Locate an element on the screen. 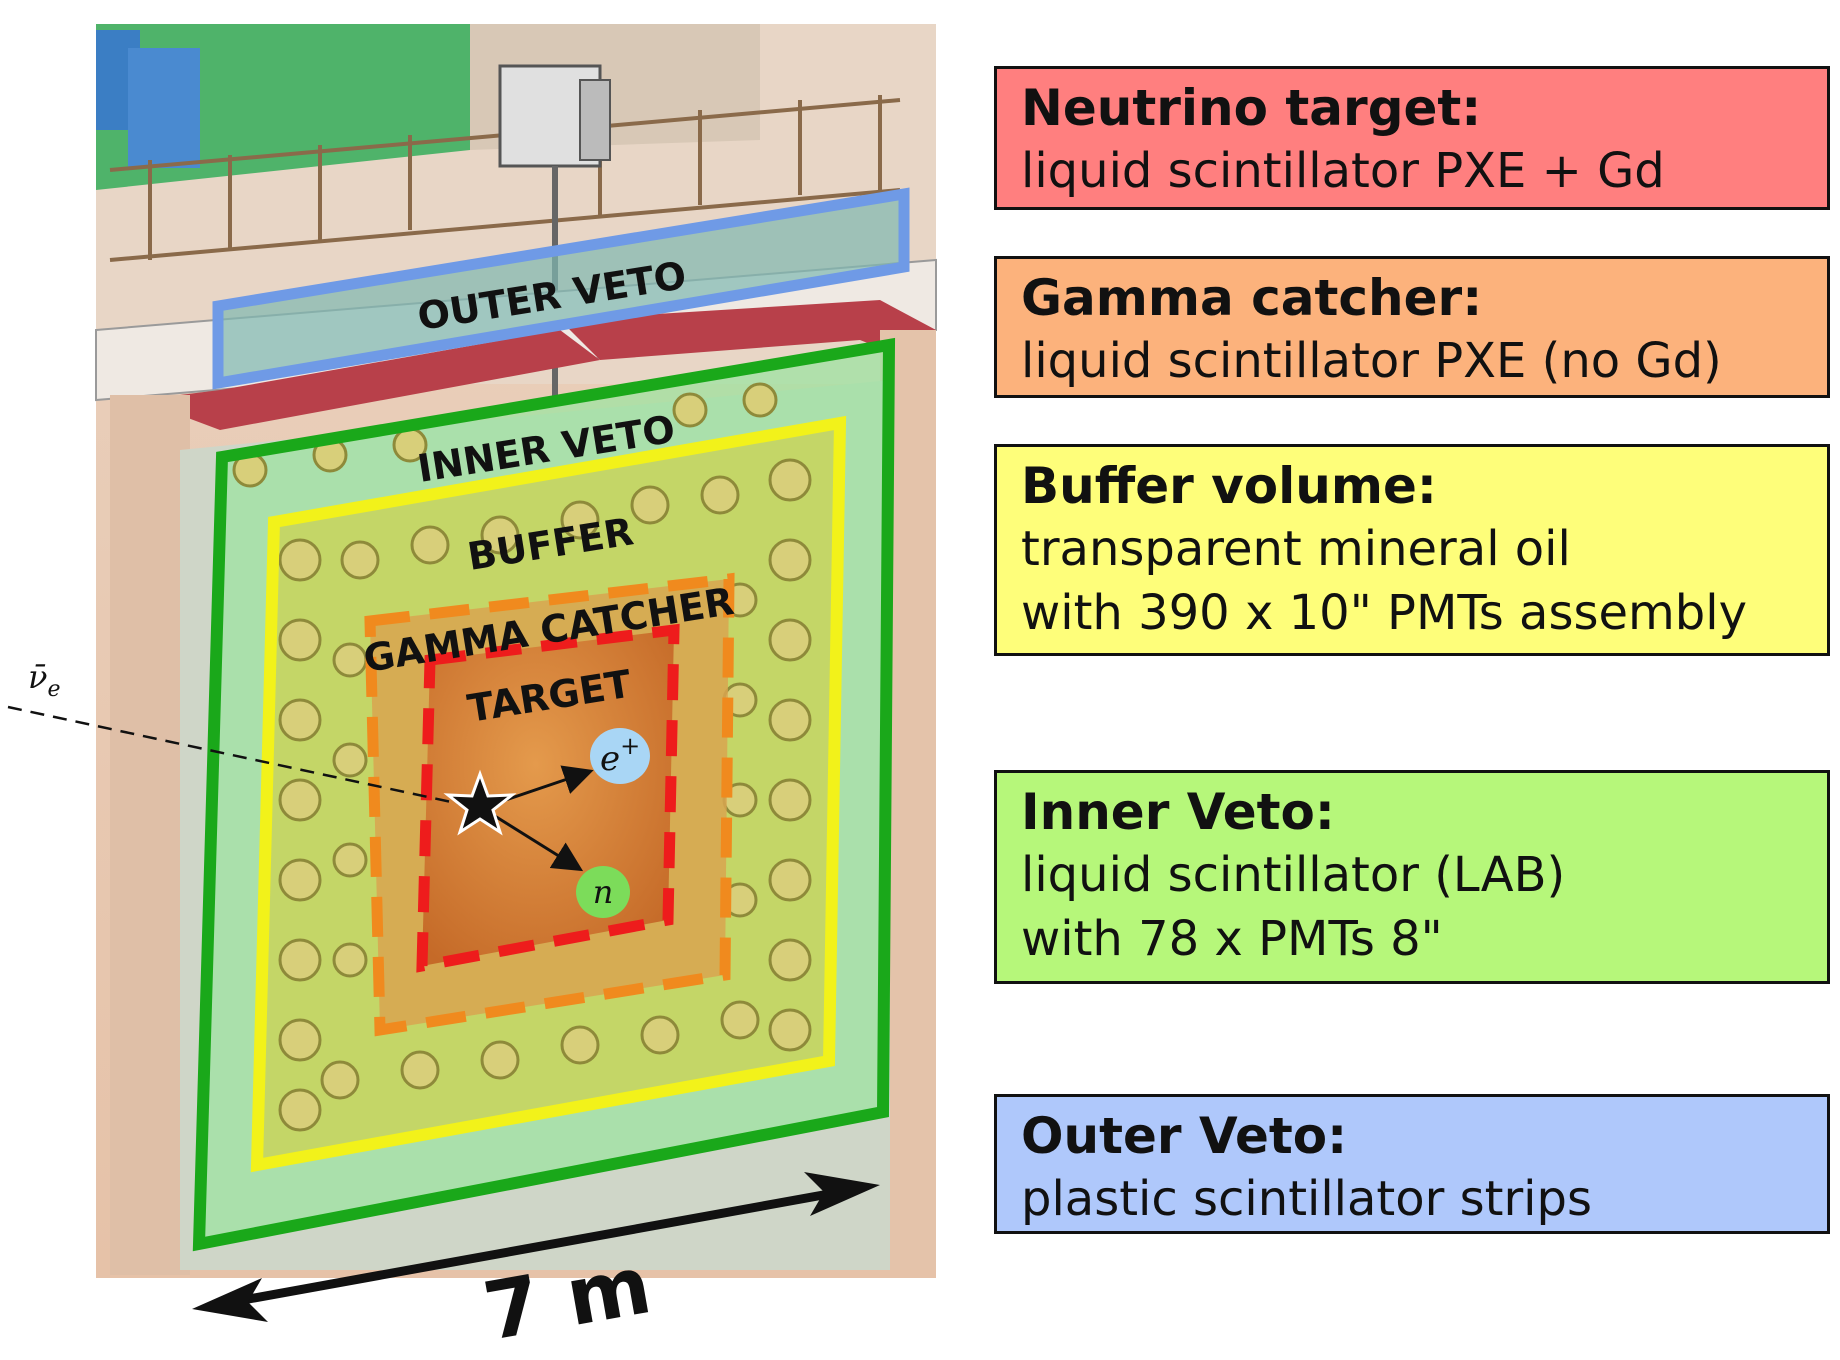 Image resolution: width=1840 pixels, height=1360 pixels. scale-arrow-right-head is located at coordinates (842, 1194).